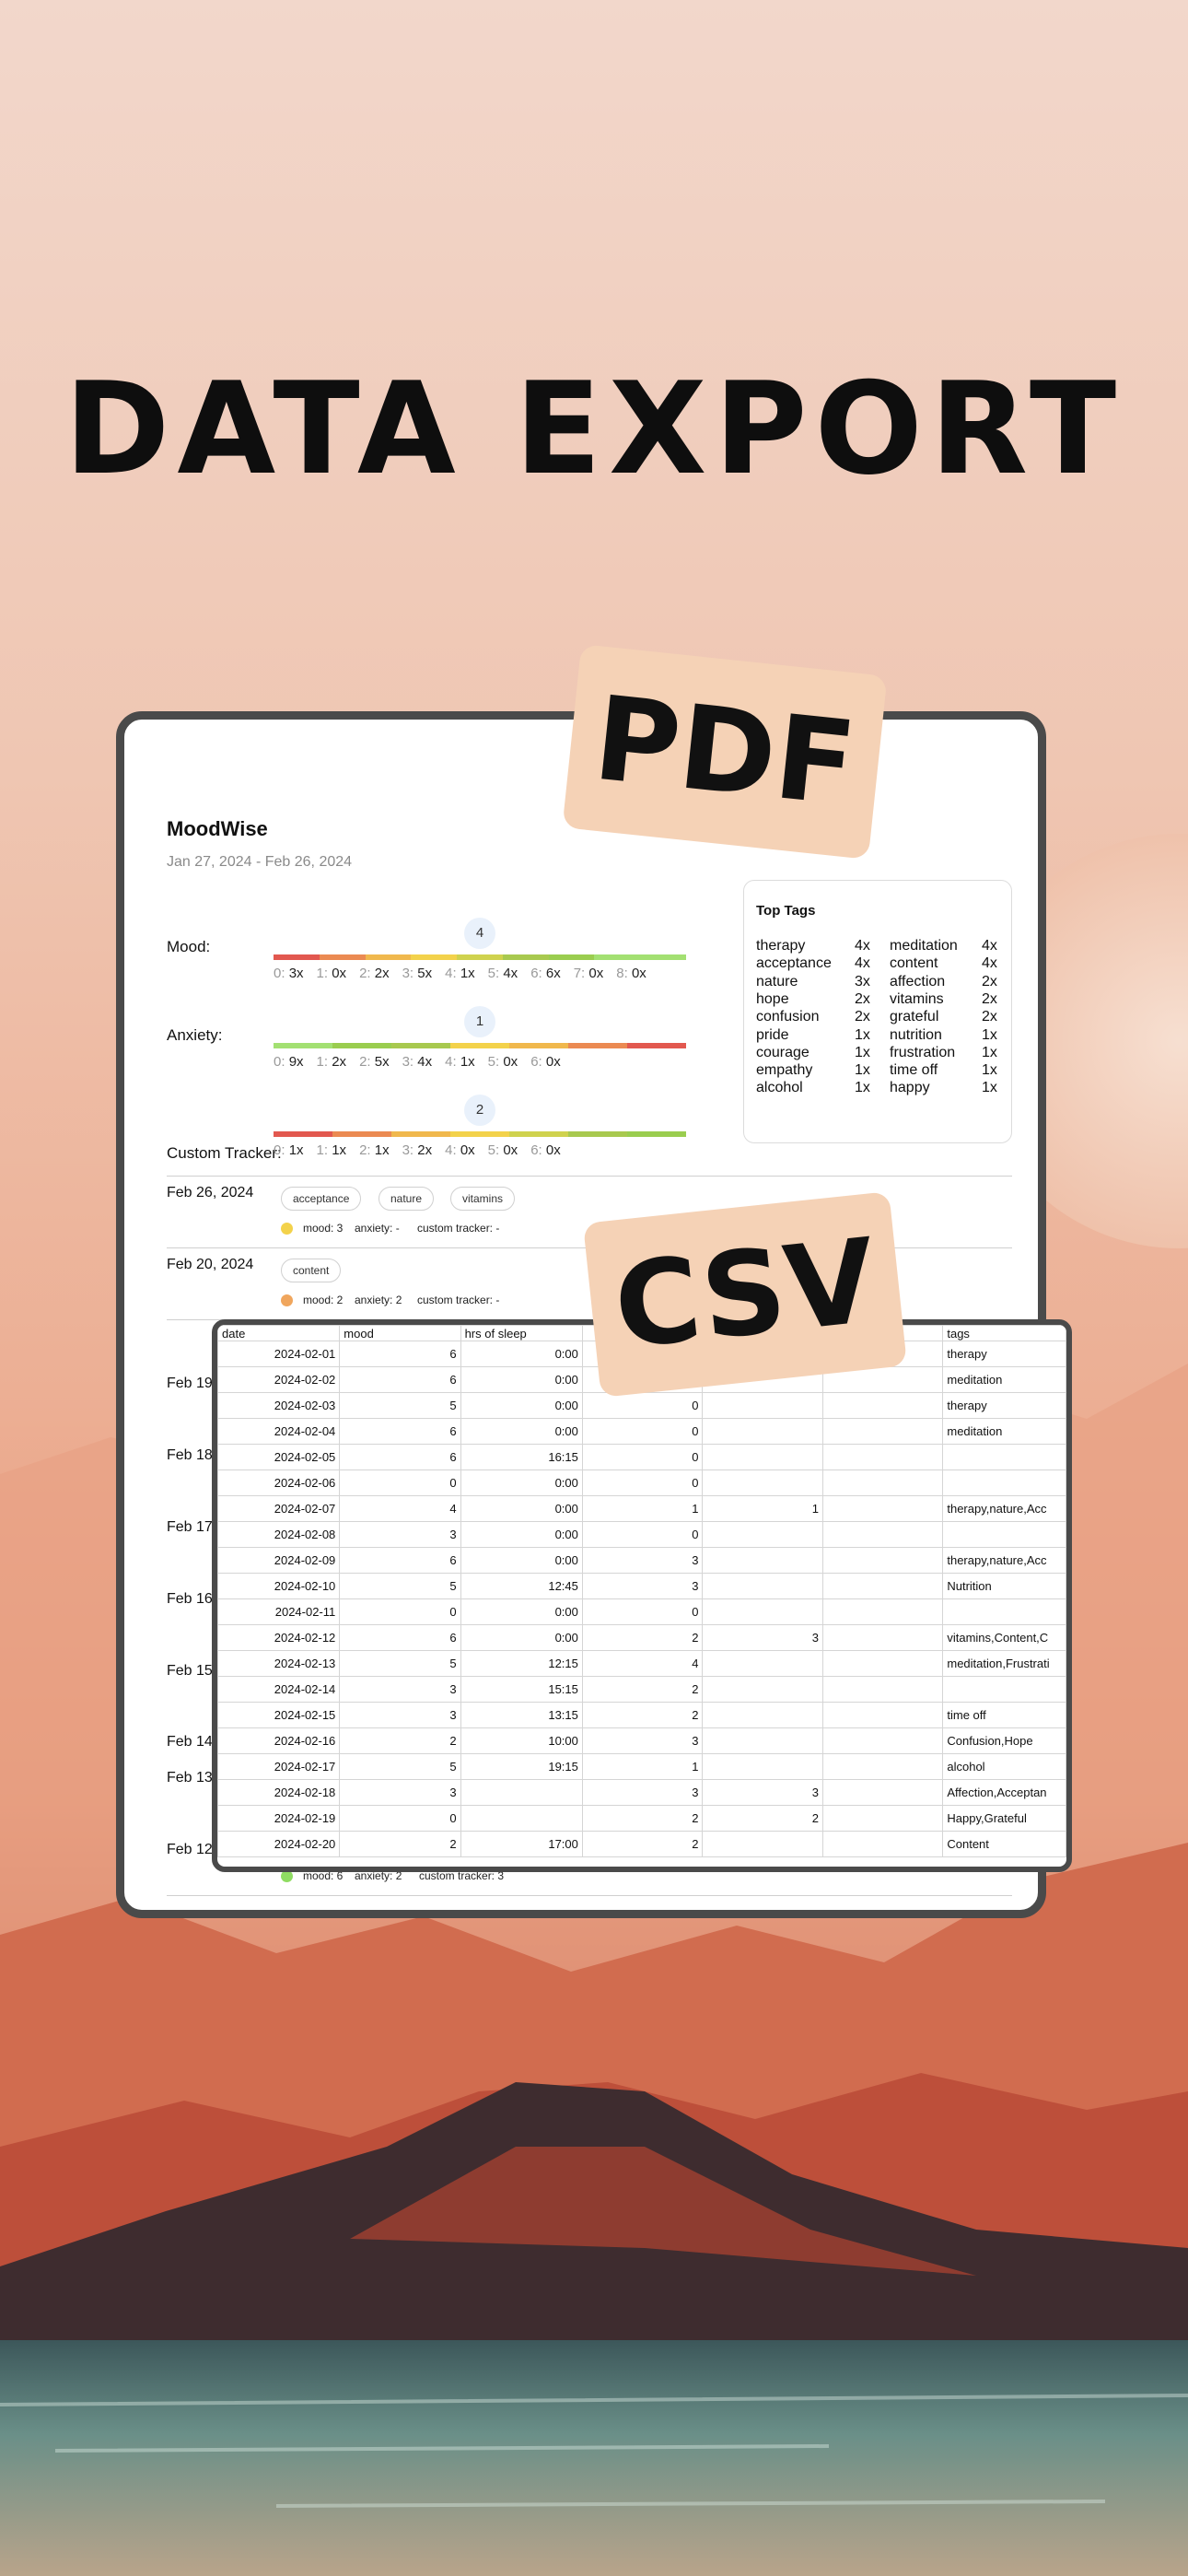  What do you see at coordinates (323, 1228) in the screenshot?
I see `entry-mood: mood: 3` at bounding box center [323, 1228].